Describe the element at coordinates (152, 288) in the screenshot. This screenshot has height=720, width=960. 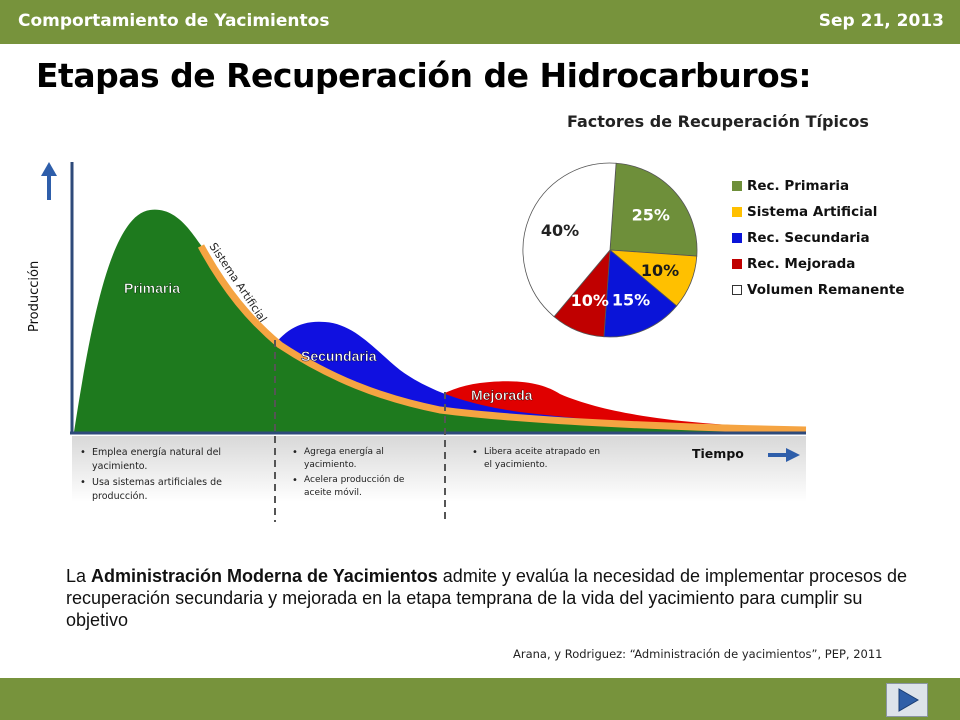
I see `label-primaria: Primaria` at that location.